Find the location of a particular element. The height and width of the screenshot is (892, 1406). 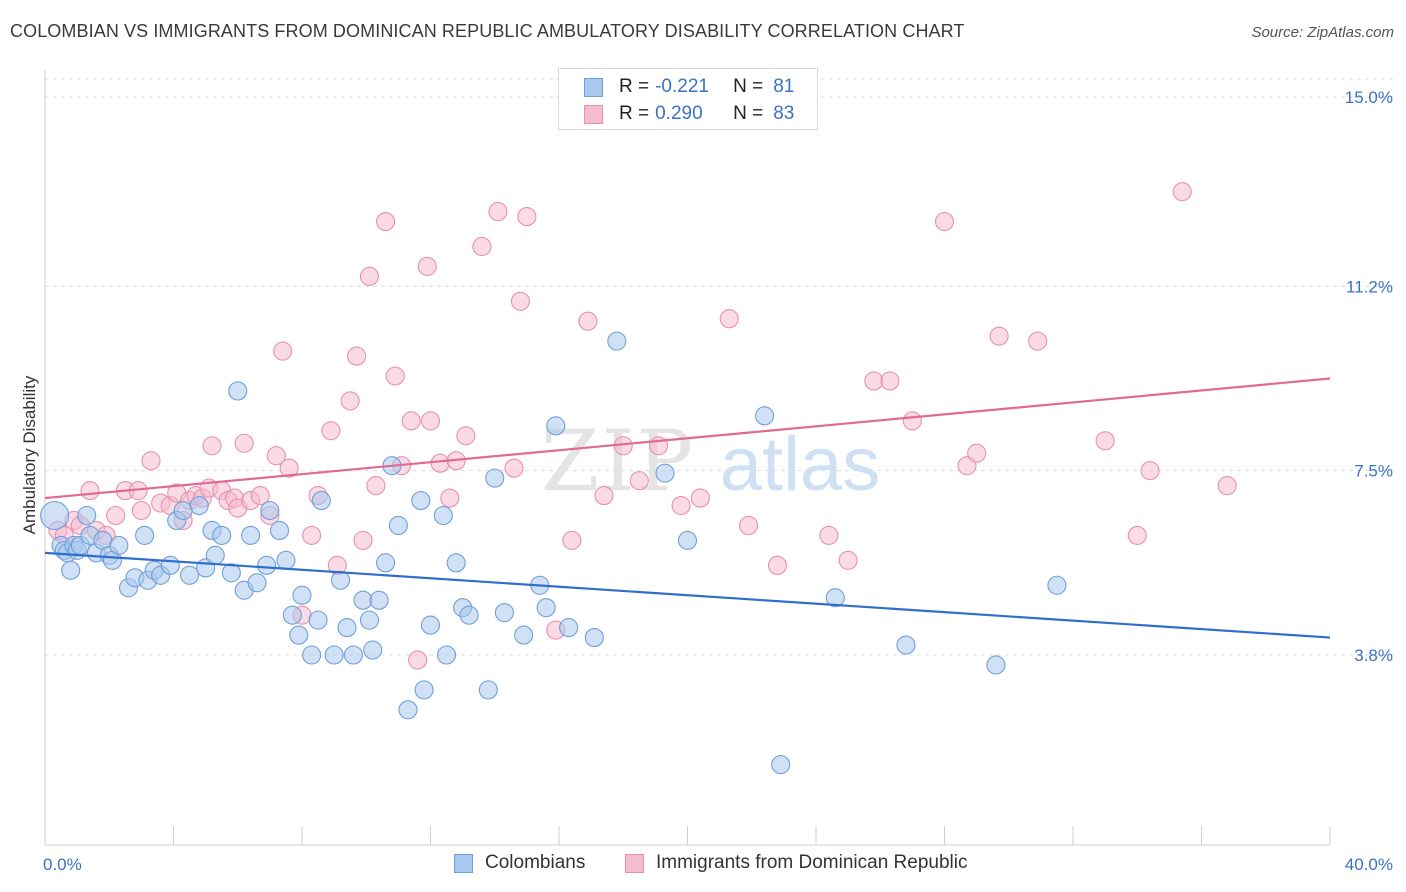

trend-line-colombians is located at coordinates (687, 595).